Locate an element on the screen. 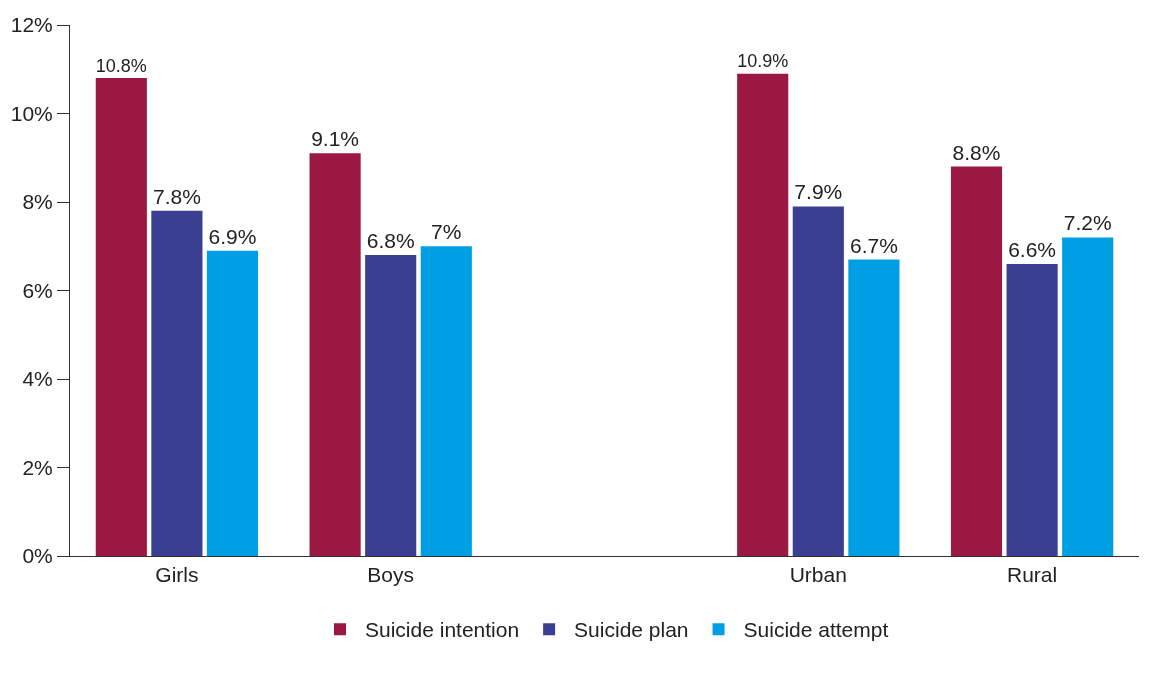 Image resolution: width=1159 pixels, height=686 pixels. data-label: 7.8% is located at coordinates (176, 196).